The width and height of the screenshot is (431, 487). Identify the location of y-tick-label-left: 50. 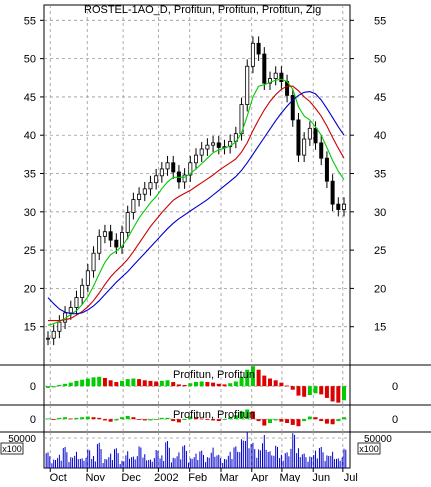
(30, 60).